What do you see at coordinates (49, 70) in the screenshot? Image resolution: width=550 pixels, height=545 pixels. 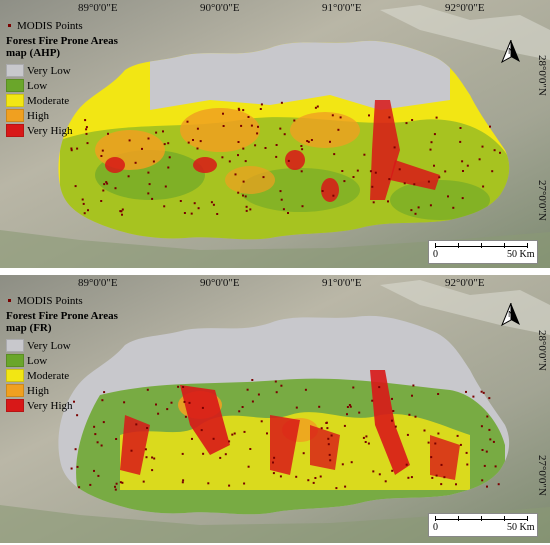 I see `legend-label: Very Low` at bounding box center [49, 70].